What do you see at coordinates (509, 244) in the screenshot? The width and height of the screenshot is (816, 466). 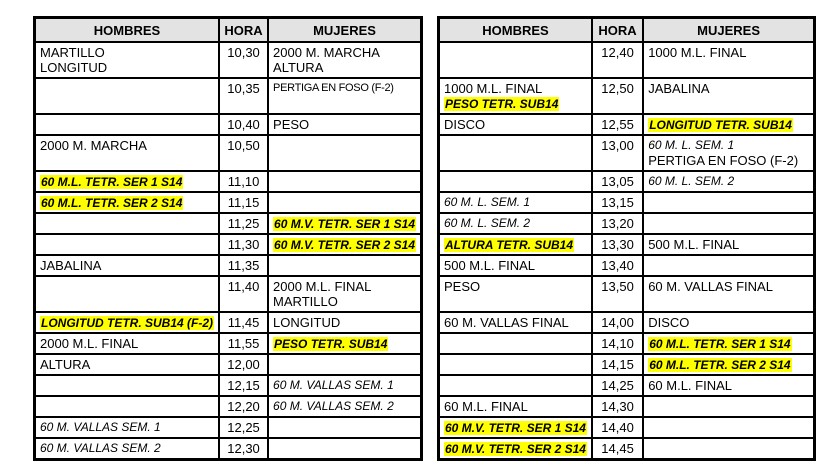 I see `highlighted-event-label: ALTURA TETR. SUB14` at bounding box center [509, 244].